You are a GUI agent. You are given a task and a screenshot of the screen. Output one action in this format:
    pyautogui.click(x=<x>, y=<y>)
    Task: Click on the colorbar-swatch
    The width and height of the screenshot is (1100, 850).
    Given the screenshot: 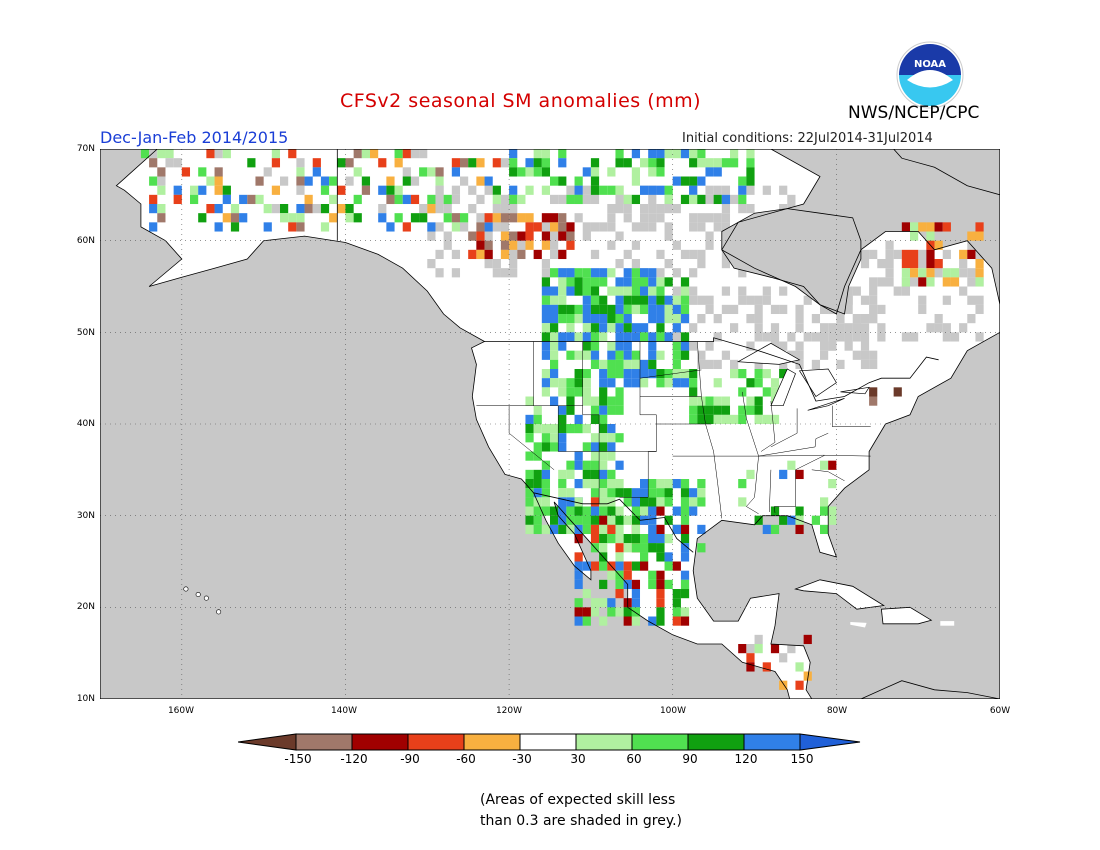 What is the action you would take?
    pyautogui.click(x=660, y=742)
    